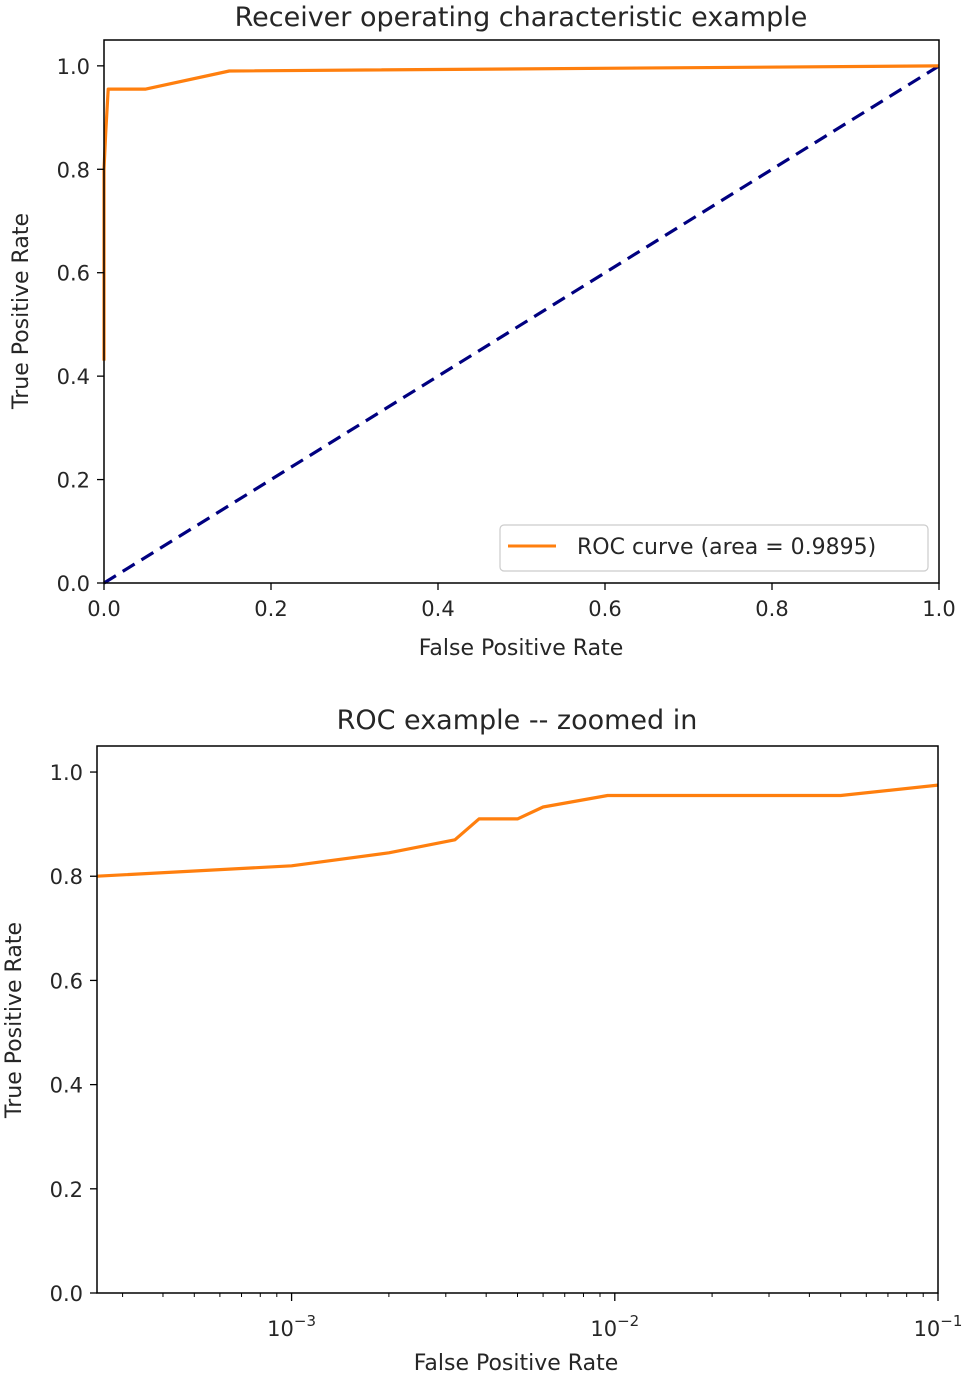 The height and width of the screenshot is (1375, 966). What do you see at coordinates (726, 547) in the screenshot?
I see `legend-entry-roc-curve: ROC curve (area = 0.9895)` at bounding box center [726, 547].